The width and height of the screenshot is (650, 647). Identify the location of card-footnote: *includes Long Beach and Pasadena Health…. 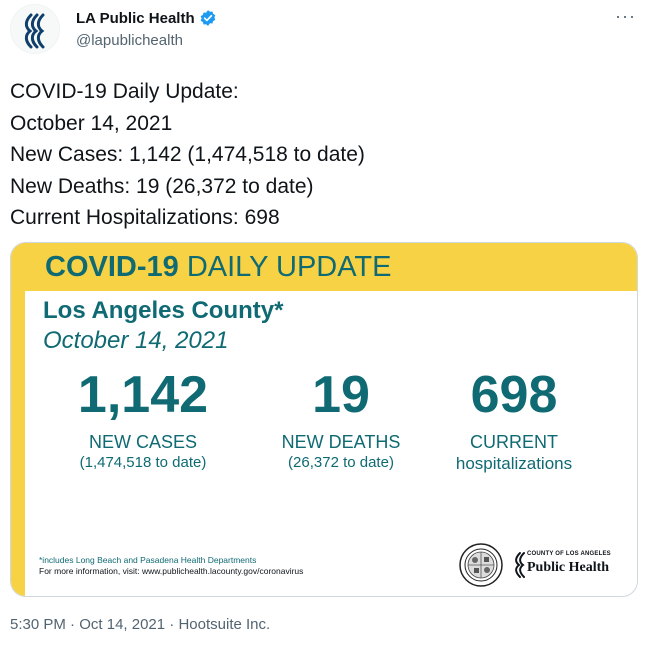
(171, 566).